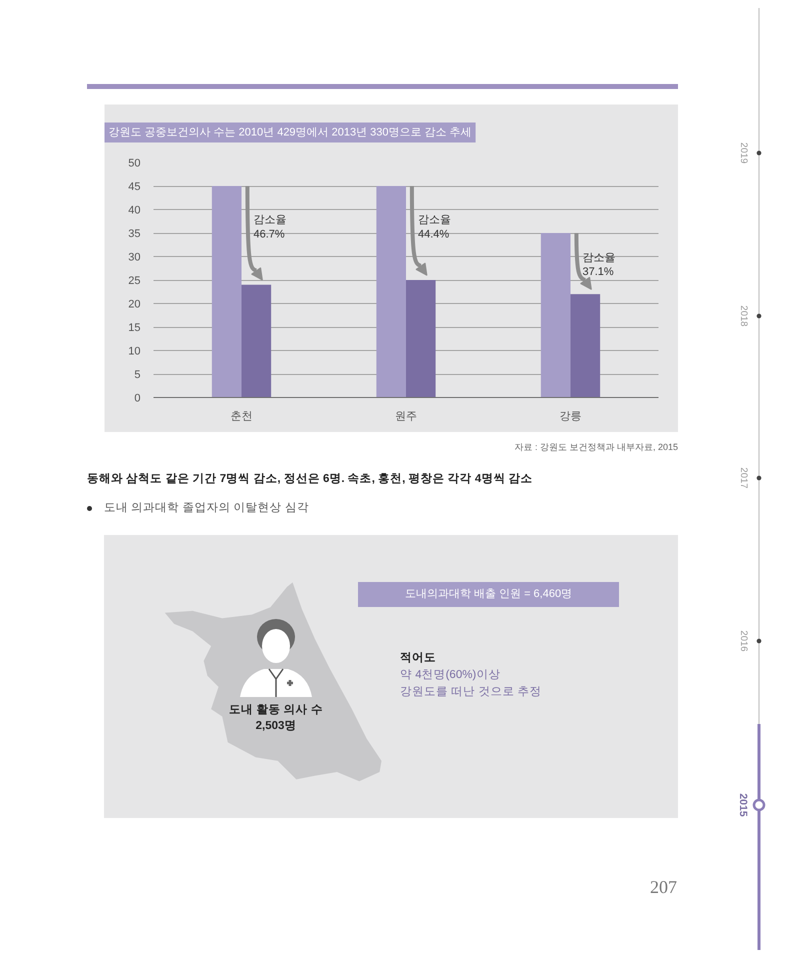 This screenshot has width=800, height=957. Describe the element at coordinates (599, 265) in the screenshot. I see `annotation: 감소율 37.1%` at that location.